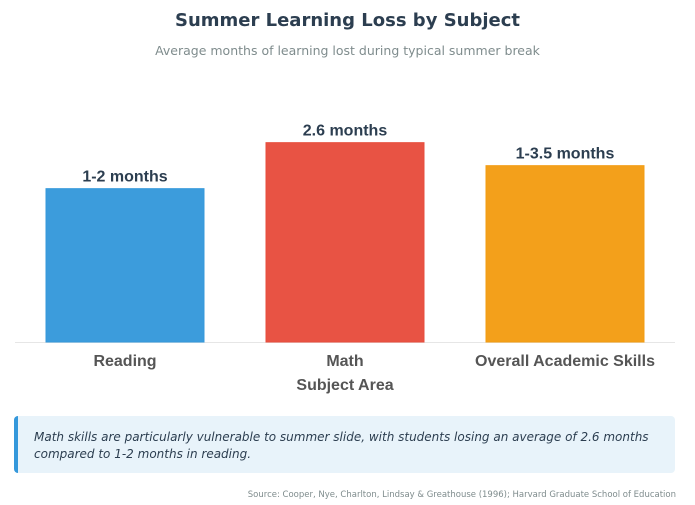  What do you see at coordinates (345, 131) in the screenshot?
I see `data-label-2: 2.6 months` at bounding box center [345, 131].